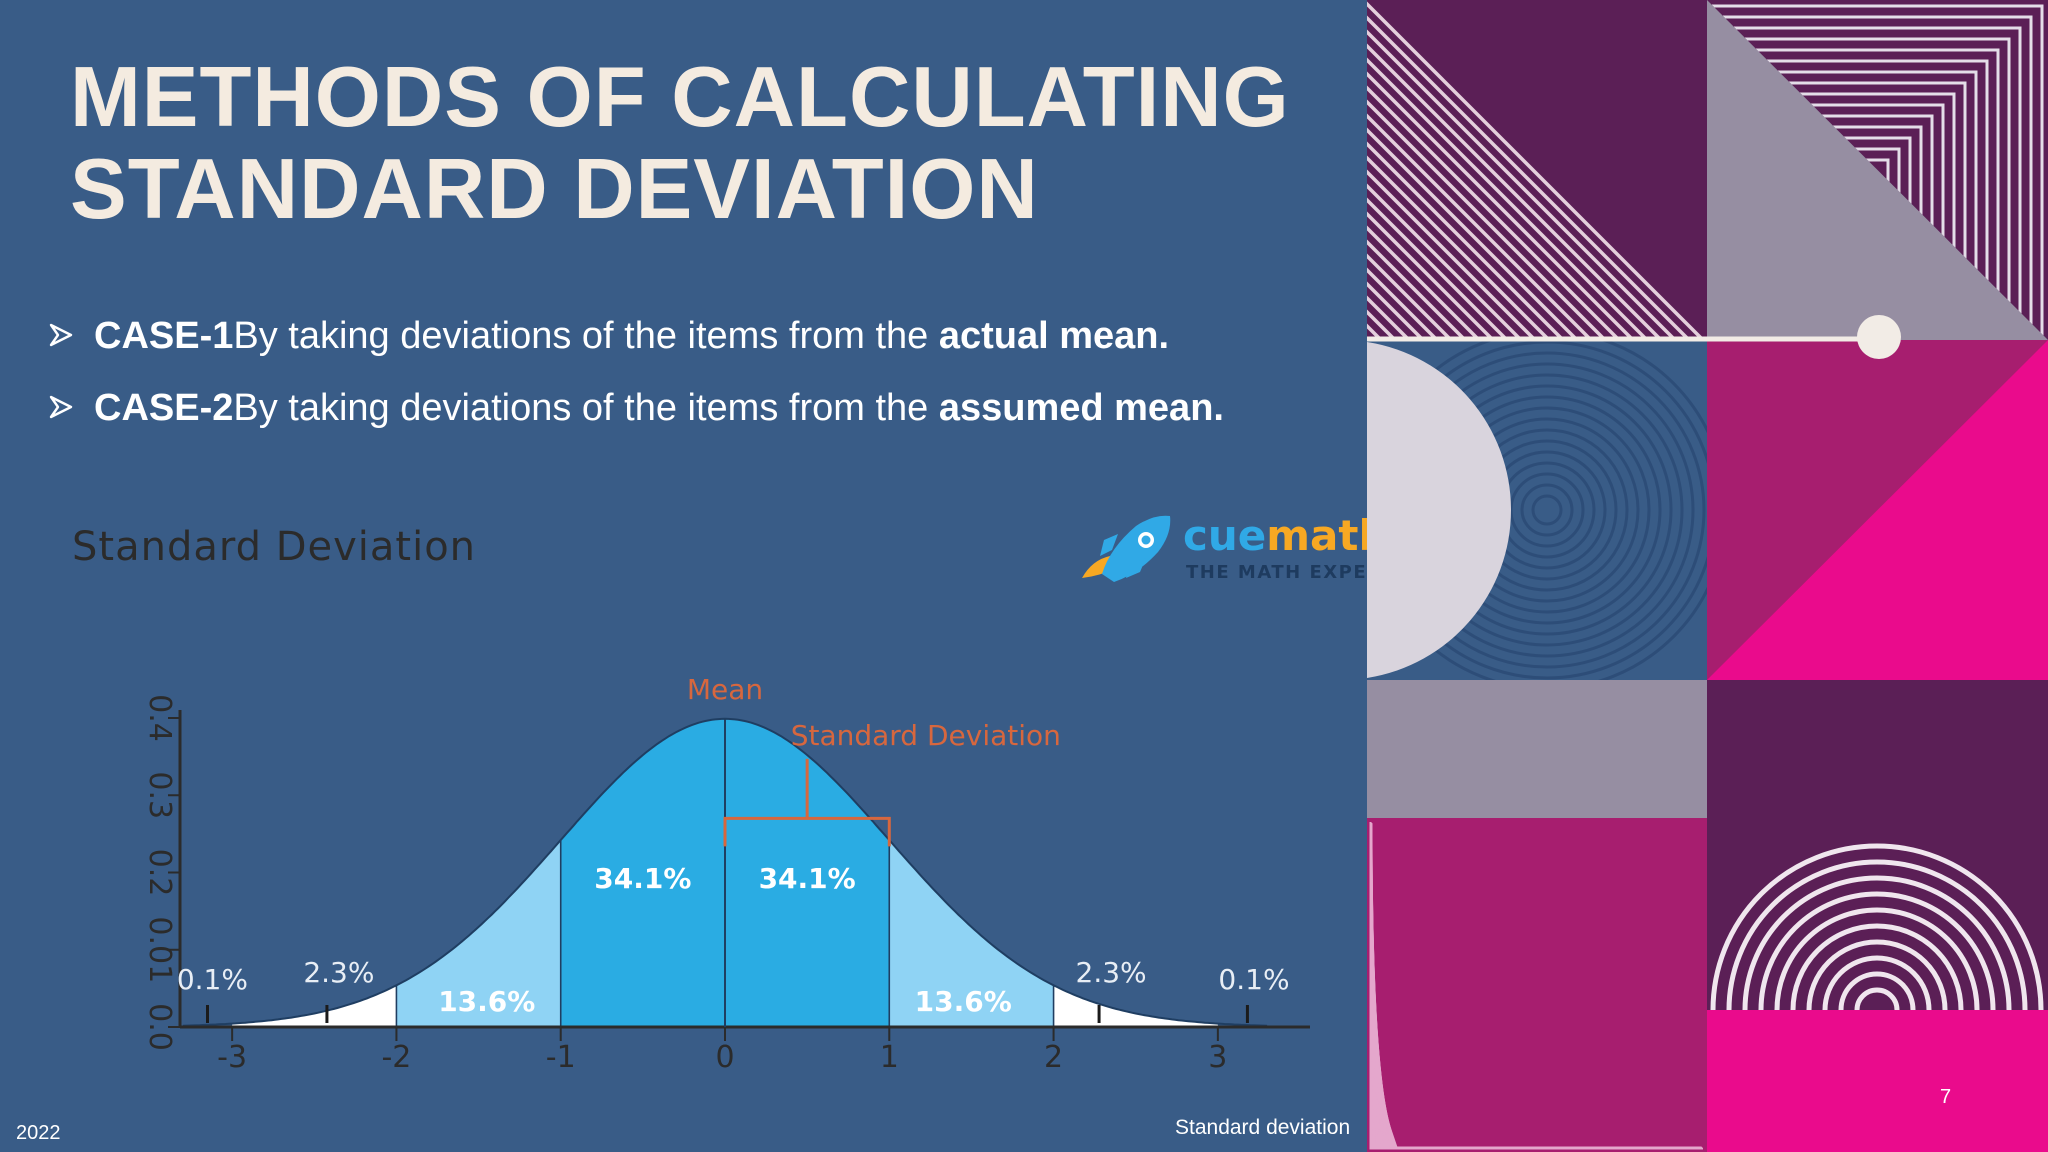 This screenshot has height=1152, width=2048. What do you see at coordinates (1053, 1057) in the screenshot?
I see `x-tick-label: 2` at bounding box center [1053, 1057].